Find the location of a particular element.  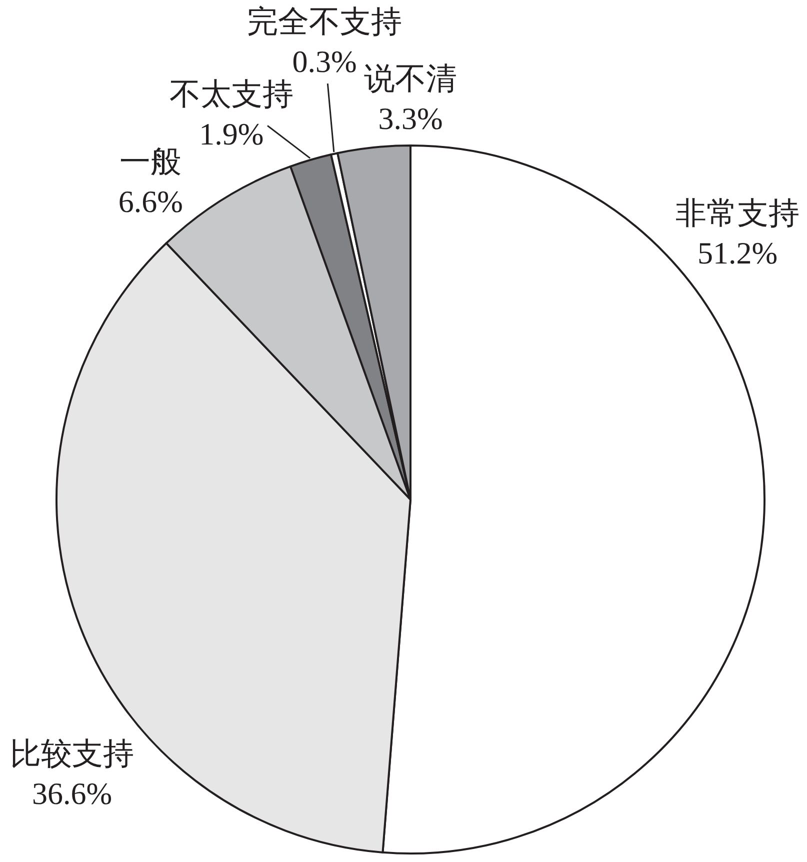

data-label: 6.6% is located at coordinates (150, 202).